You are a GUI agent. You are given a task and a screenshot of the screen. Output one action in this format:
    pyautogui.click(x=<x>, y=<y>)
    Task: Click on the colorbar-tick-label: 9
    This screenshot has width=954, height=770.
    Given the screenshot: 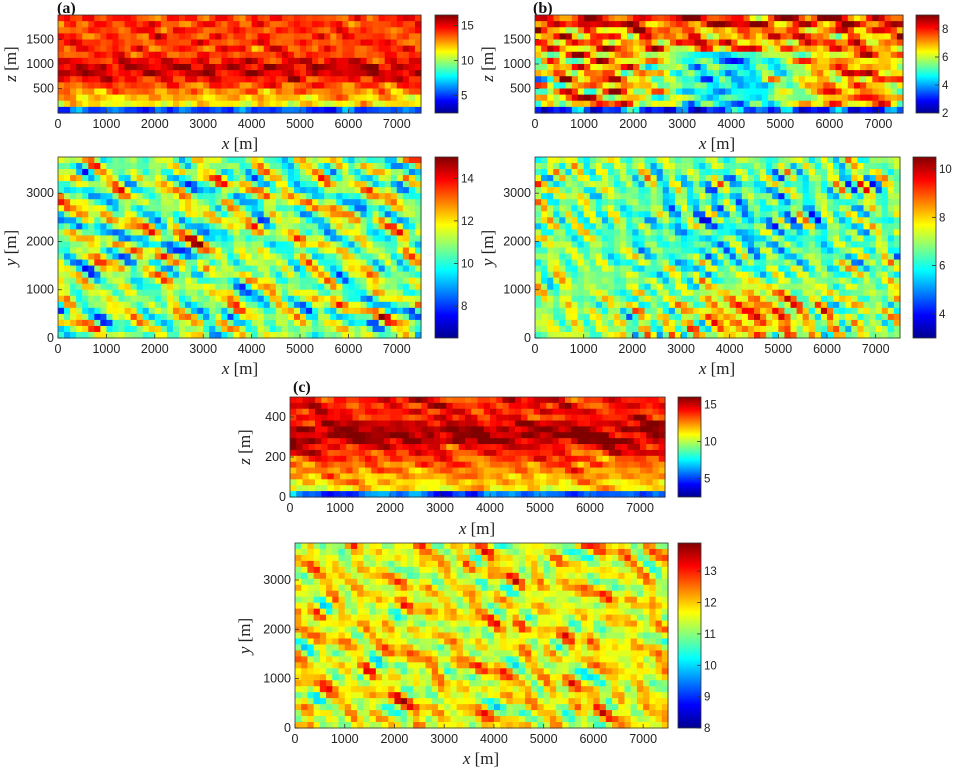 What is the action you would take?
    pyautogui.click(x=707, y=698)
    